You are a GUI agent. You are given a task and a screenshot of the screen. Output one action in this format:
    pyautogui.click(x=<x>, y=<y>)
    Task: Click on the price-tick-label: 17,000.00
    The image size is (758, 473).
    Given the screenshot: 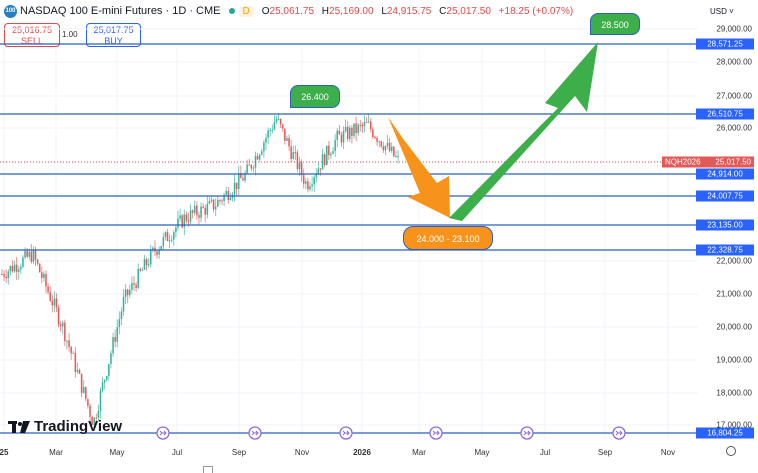 What is the action you would take?
    pyautogui.click(x=734, y=425)
    